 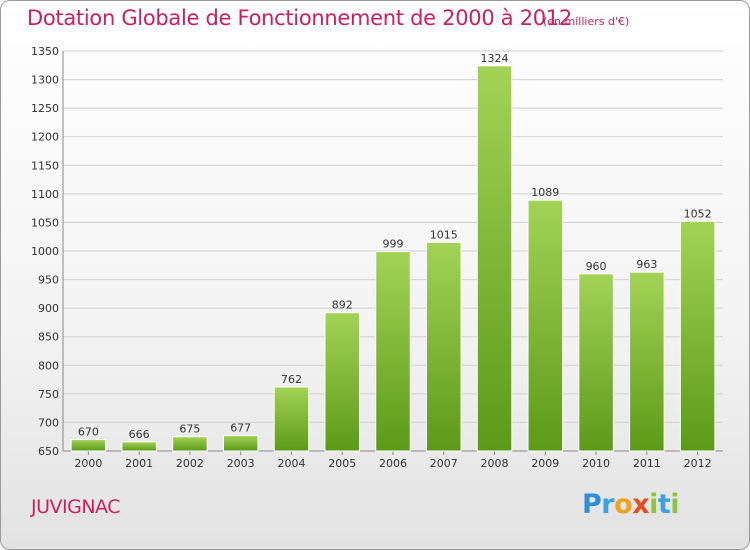 I want to click on y-tick-label: 800, so click(x=48, y=365).